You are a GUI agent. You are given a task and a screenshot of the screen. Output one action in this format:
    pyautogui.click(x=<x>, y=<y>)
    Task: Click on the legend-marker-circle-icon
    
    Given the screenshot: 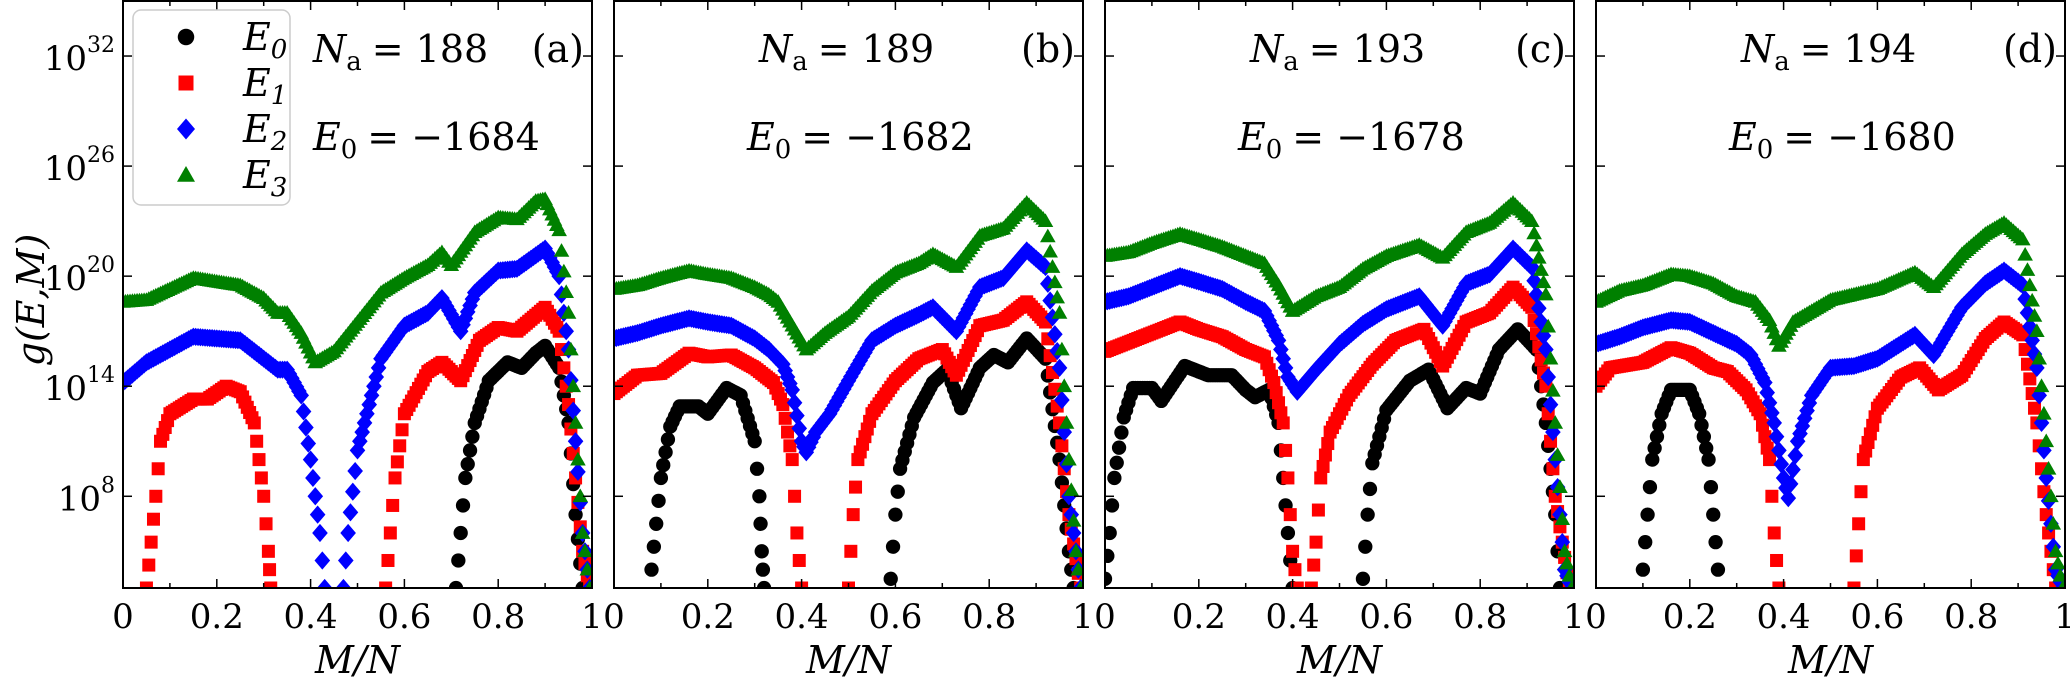 What is the action you would take?
    pyautogui.click(x=186, y=37)
    